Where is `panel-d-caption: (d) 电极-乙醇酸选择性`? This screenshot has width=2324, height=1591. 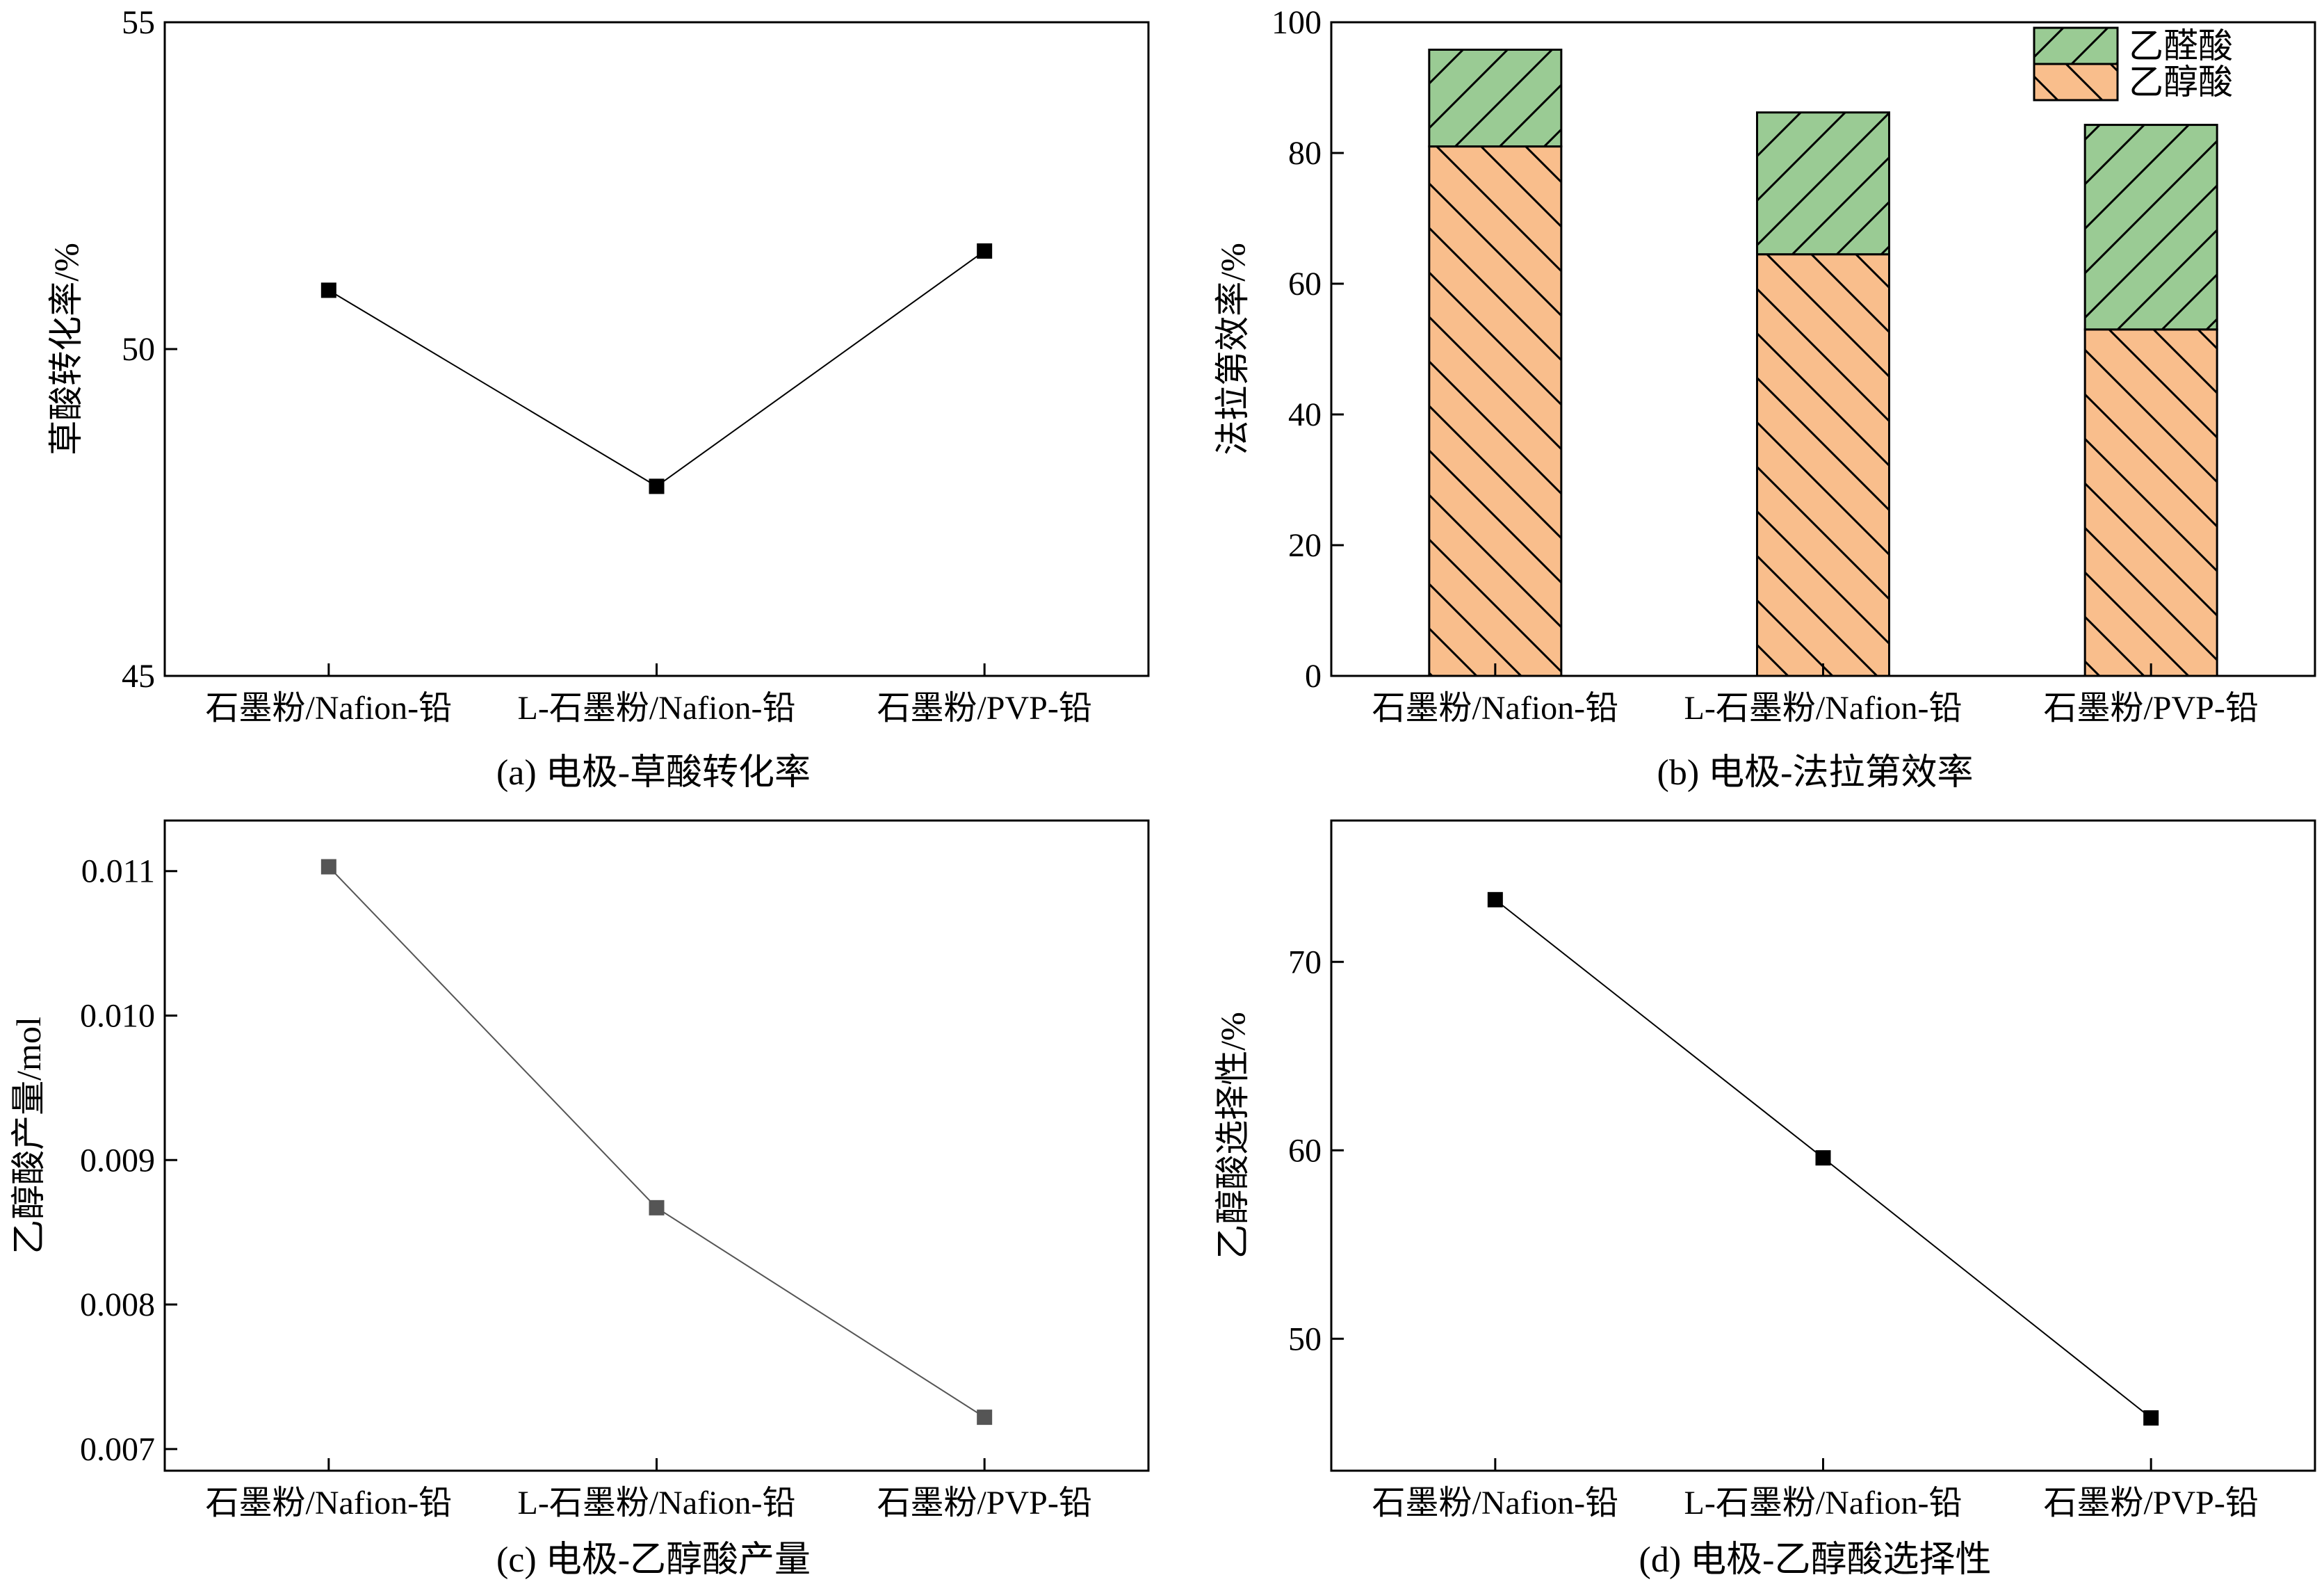
panel-d-caption: (d) 电极-乙醇酸选择性 is located at coordinates (1815, 1560).